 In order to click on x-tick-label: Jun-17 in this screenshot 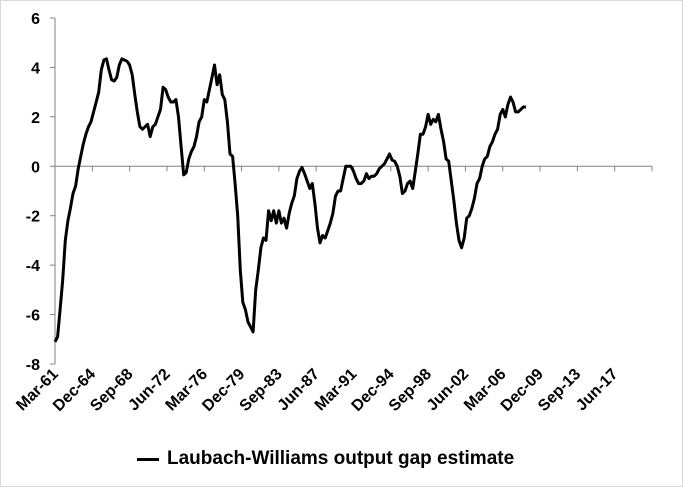, I will do `click(597, 390)`.